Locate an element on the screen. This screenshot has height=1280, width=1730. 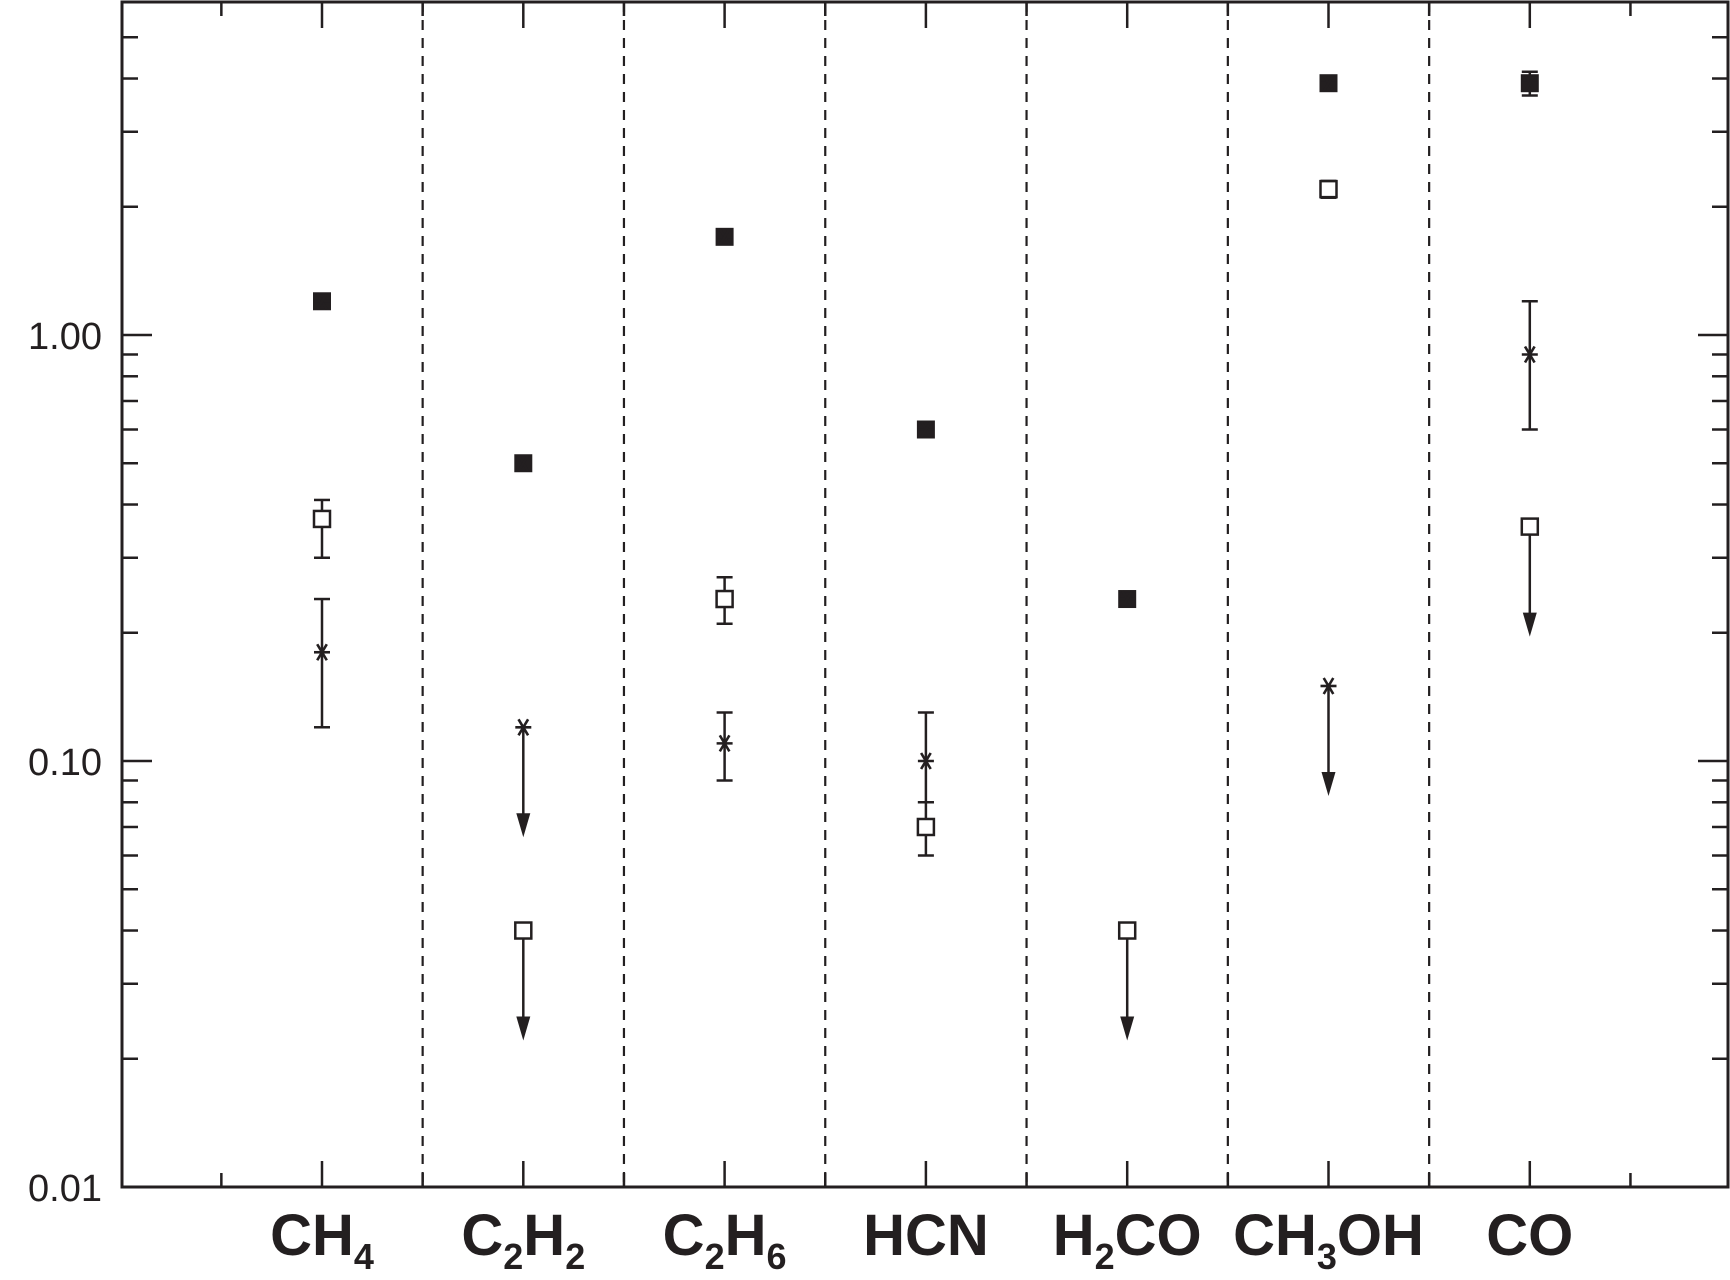
y-axis-tick-labels: 0.01 0.10 1.00 is located at coordinates (65, 763).